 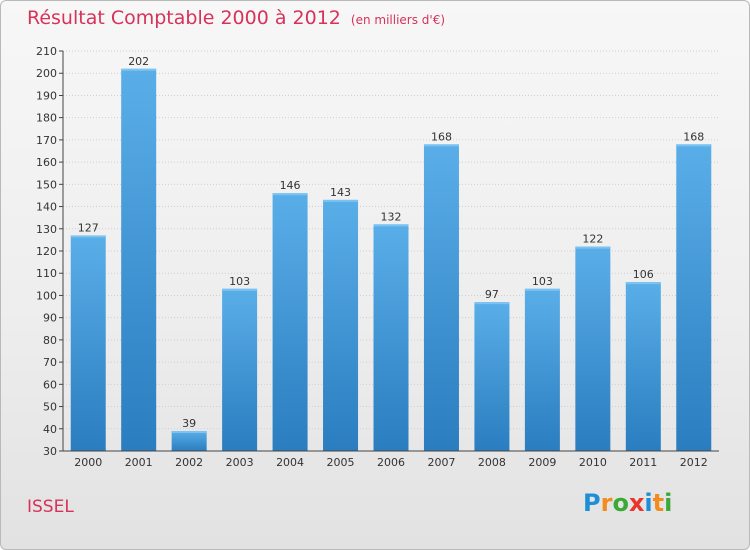 What do you see at coordinates (50, 429) in the screenshot?
I see `y-tick-label: 40` at bounding box center [50, 429].